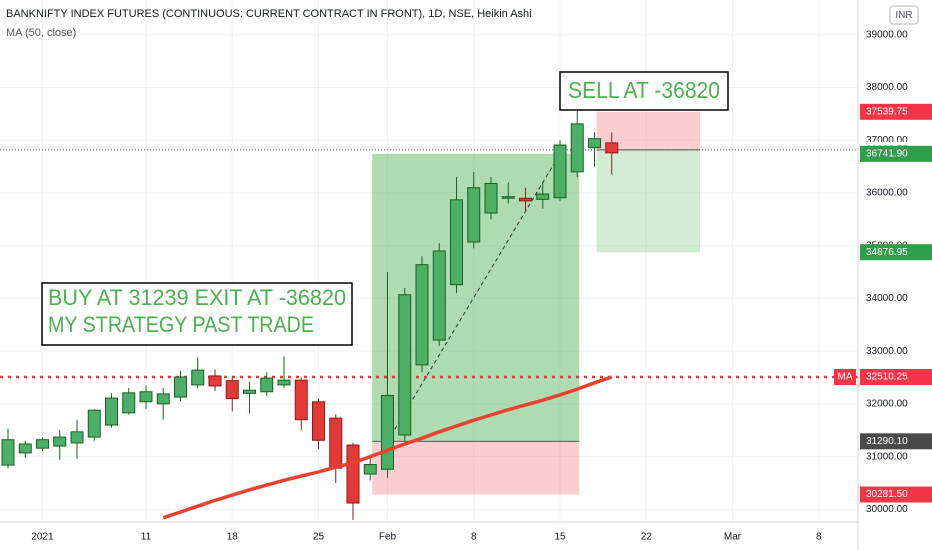 Image resolution: width=932 pixels, height=550 pixels. What do you see at coordinates (388, 537) in the screenshot?
I see `x-tick-label: Feb` at bounding box center [388, 537].